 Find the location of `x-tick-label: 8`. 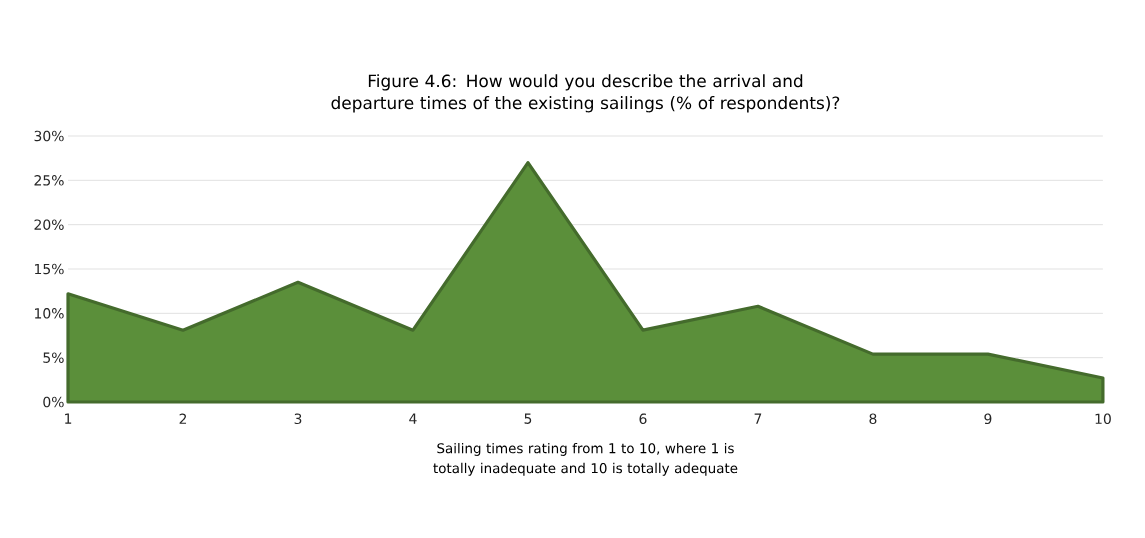

x-tick-label: 8 is located at coordinates (873, 419).